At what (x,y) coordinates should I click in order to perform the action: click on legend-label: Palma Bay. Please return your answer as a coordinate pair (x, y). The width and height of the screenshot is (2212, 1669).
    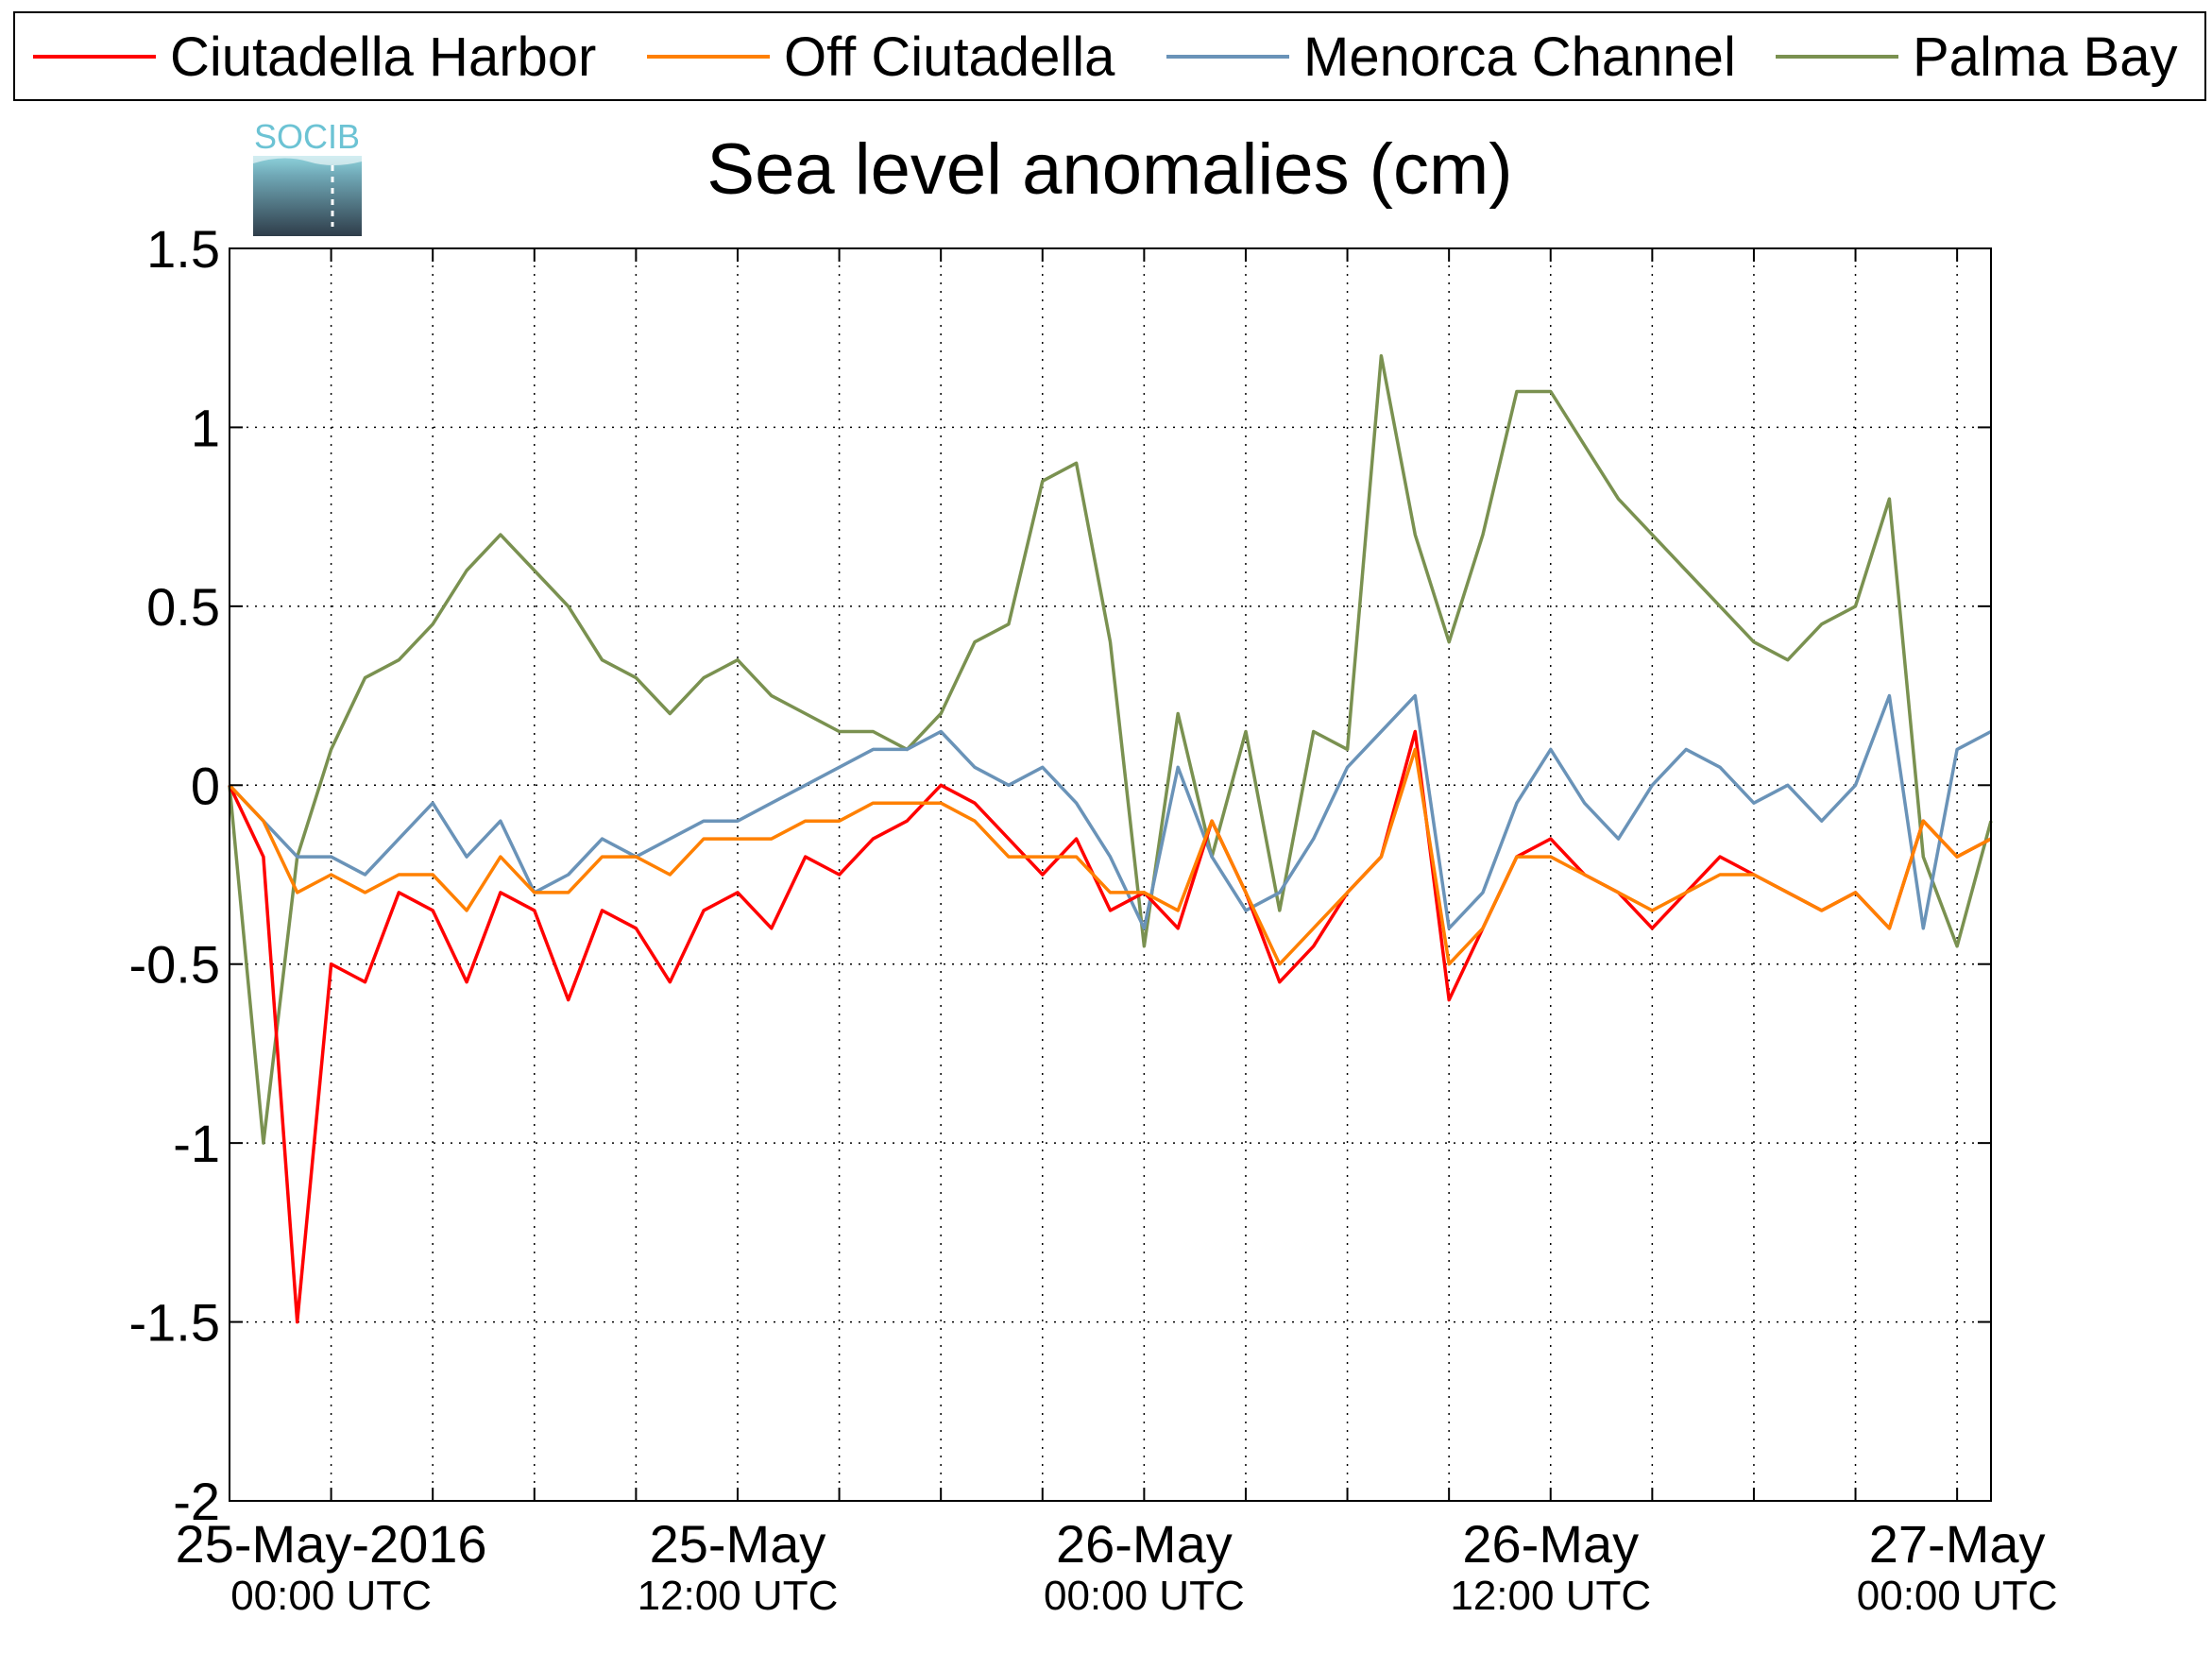
    Looking at the image, I should click on (2045, 57).